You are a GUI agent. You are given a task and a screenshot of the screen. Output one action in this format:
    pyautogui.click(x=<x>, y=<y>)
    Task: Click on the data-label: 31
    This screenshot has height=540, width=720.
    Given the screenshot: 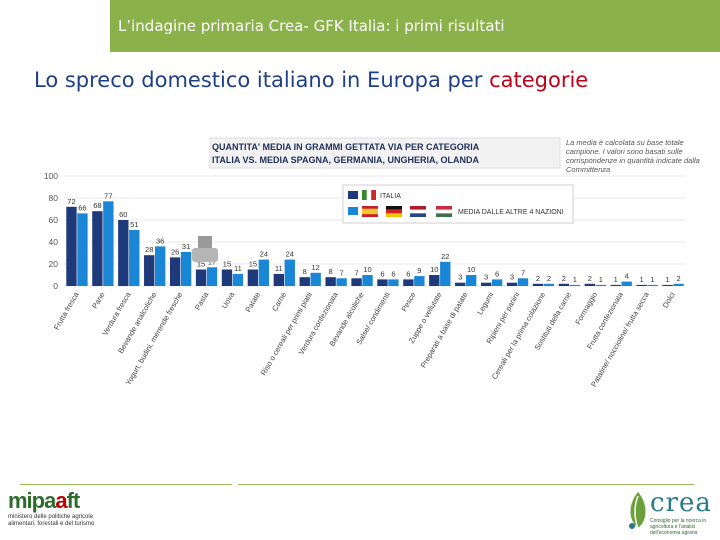 What is the action you would take?
    pyautogui.click(x=186, y=246)
    